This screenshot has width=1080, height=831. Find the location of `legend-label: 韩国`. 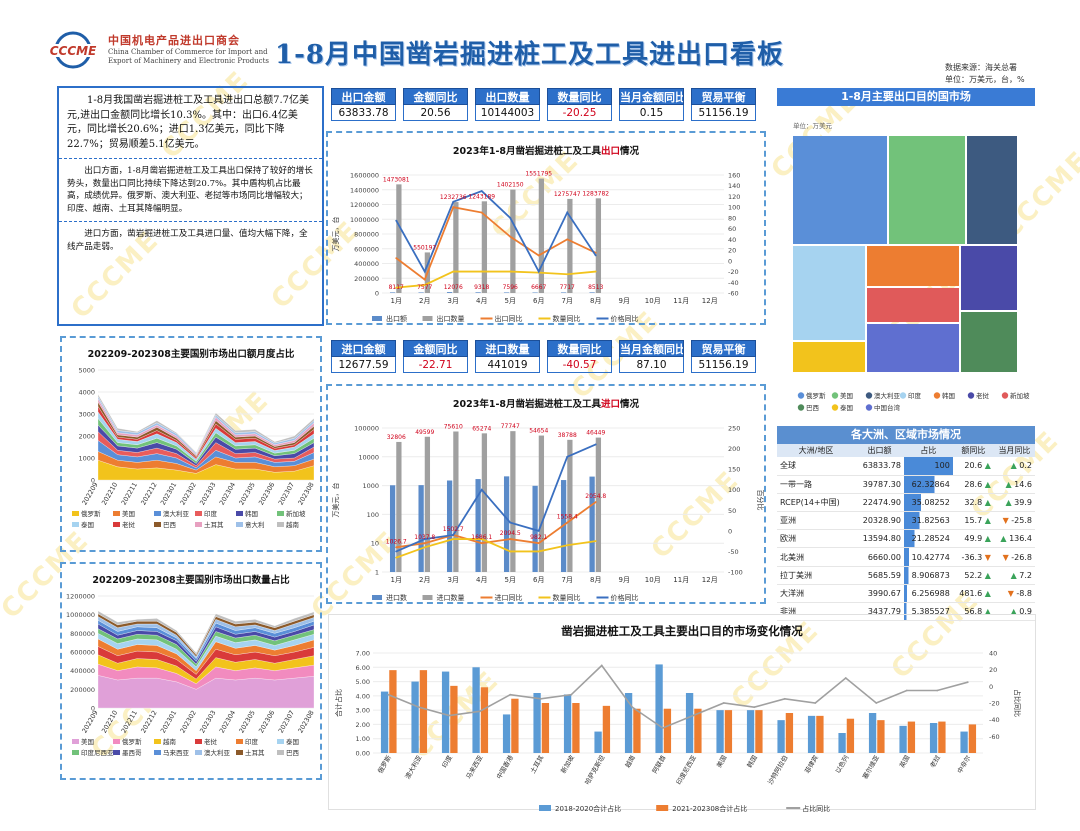

legend-label: 韩国 is located at coordinates (251, 513).